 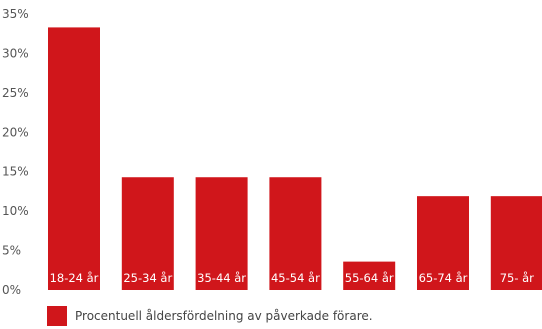 I want to click on y-tick-label: 20%, so click(x=15, y=132).